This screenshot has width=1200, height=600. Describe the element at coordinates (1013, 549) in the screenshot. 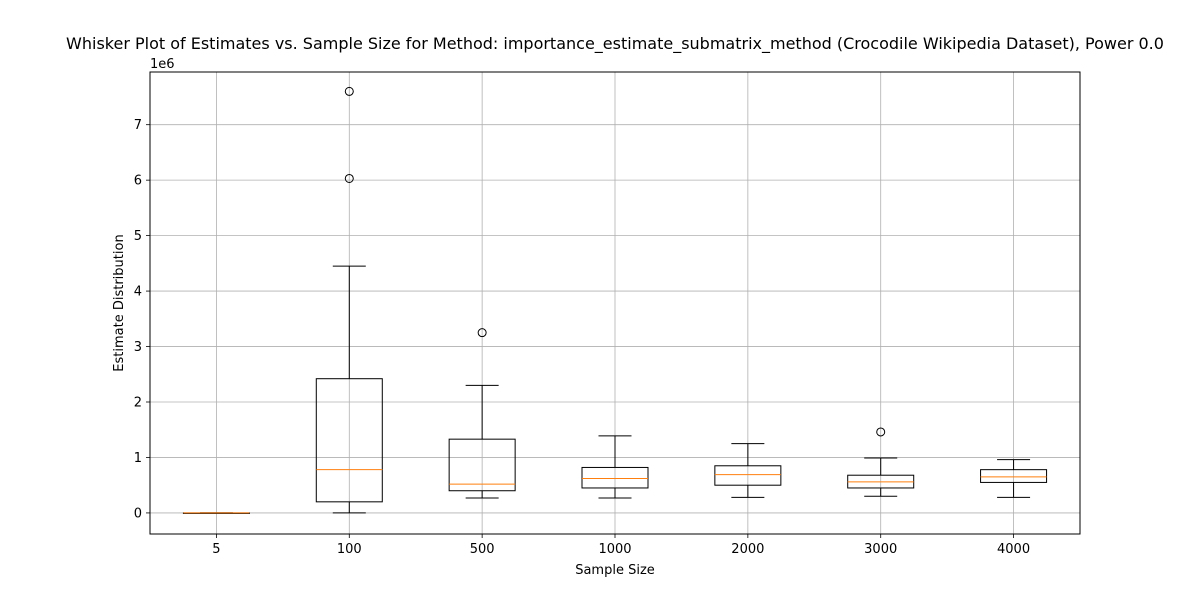

I see `x-tick-label: 4000` at that location.